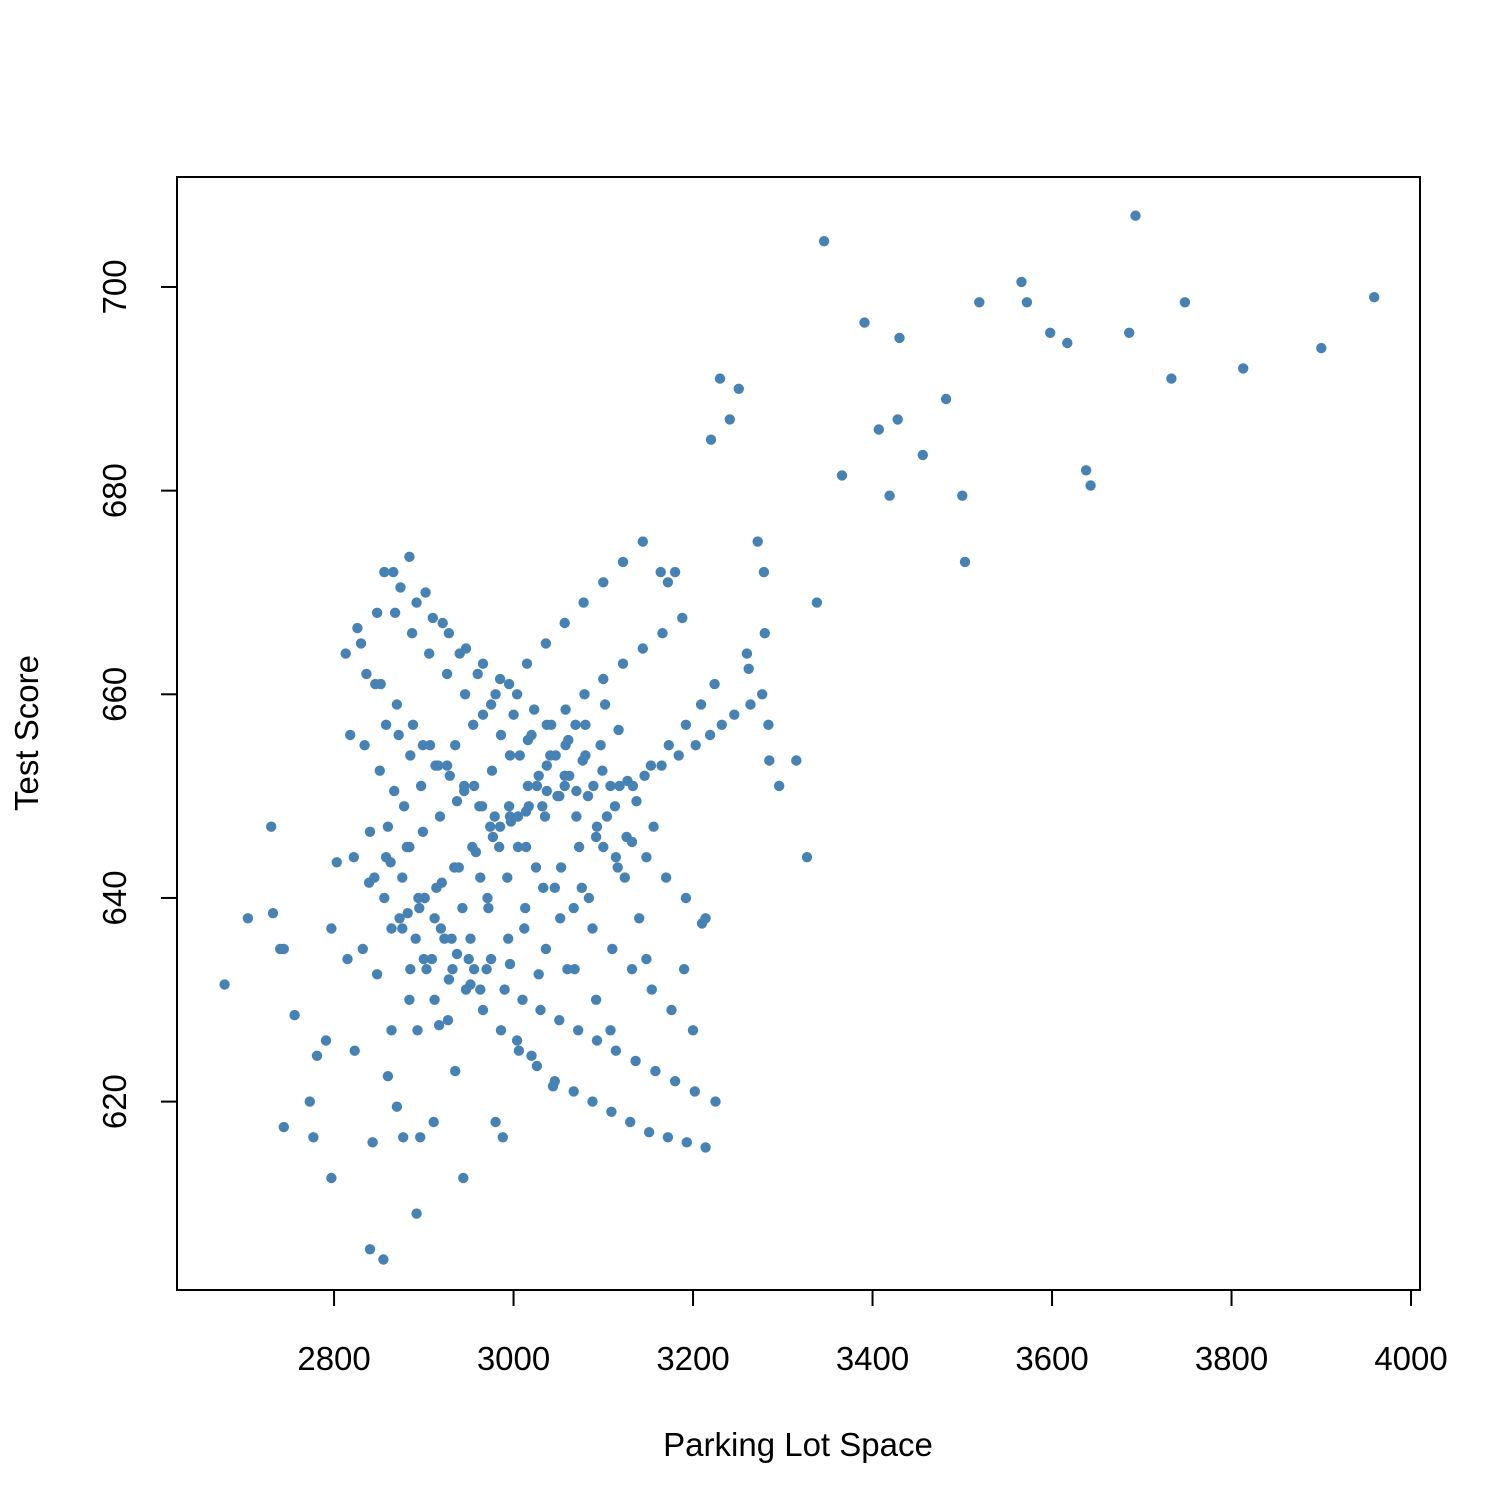 This screenshot has width=1512, height=1512. I want to click on x-tick-label: 3400, so click(872, 1358).